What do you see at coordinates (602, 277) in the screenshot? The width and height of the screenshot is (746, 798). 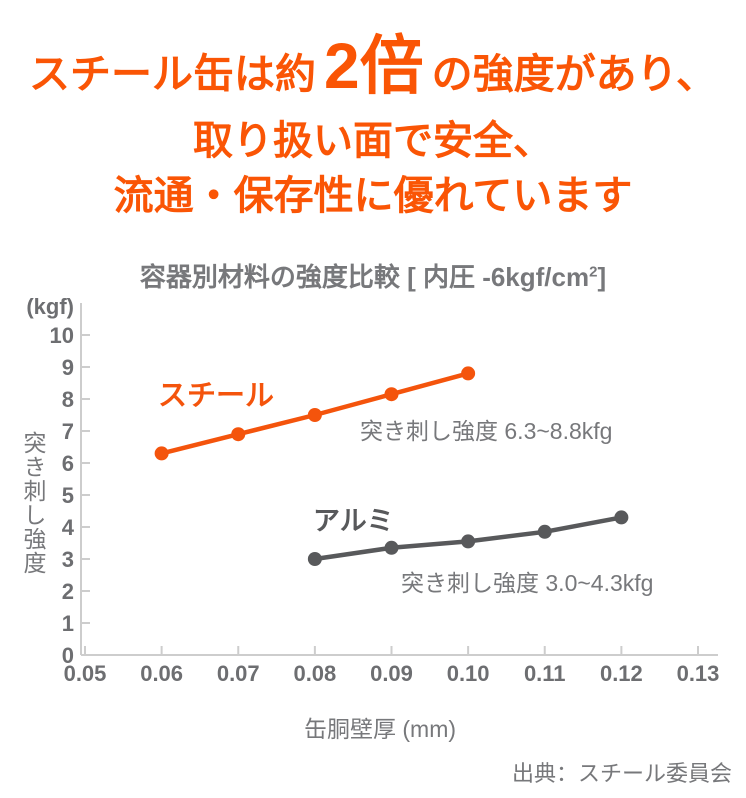 I see `chart-title-bracket: ]` at bounding box center [602, 277].